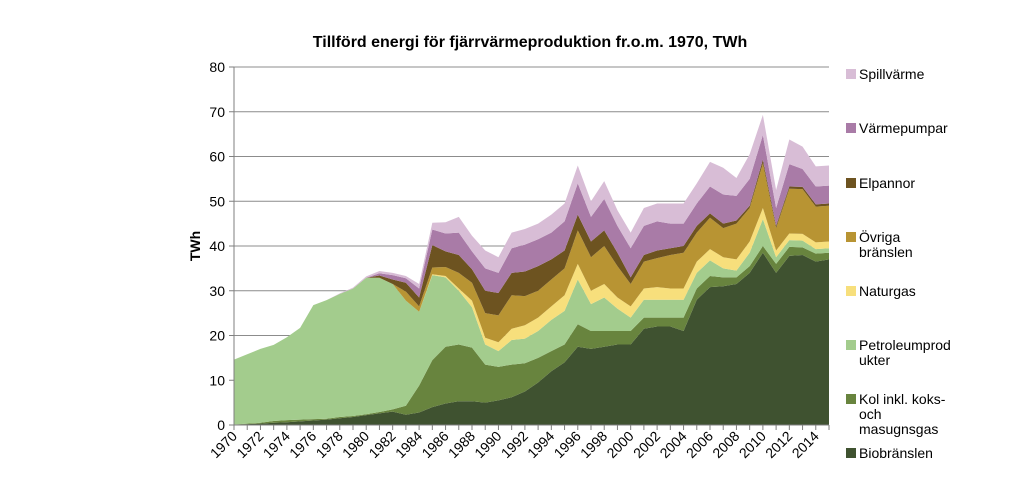 The image size is (1024, 483). Describe the element at coordinates (887, 291) in the screenshot. I see `legend-label-3: Naturgas` at that location.